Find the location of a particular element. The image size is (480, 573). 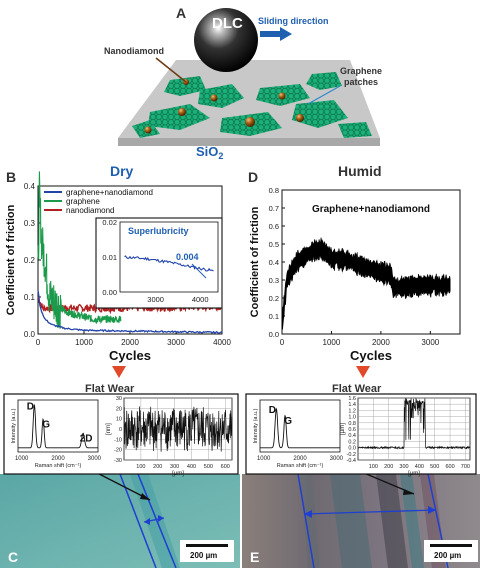

panel-b-title: Dry is located at coordinates (122, 171).